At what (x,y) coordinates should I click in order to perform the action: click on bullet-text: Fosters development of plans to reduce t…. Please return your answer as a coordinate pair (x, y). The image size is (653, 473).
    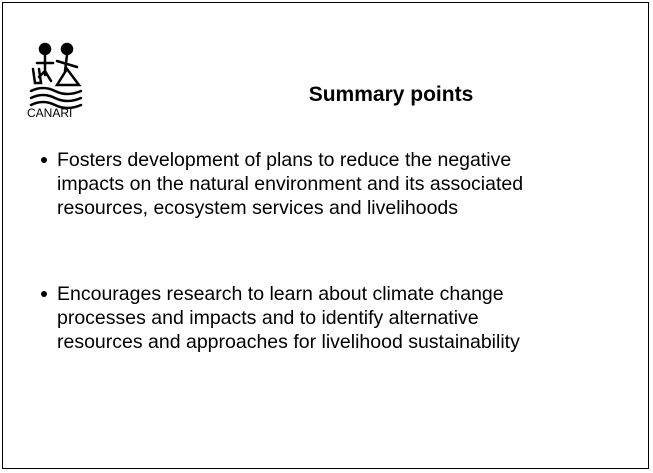
    Looking at the image, I should click on (290, 184).